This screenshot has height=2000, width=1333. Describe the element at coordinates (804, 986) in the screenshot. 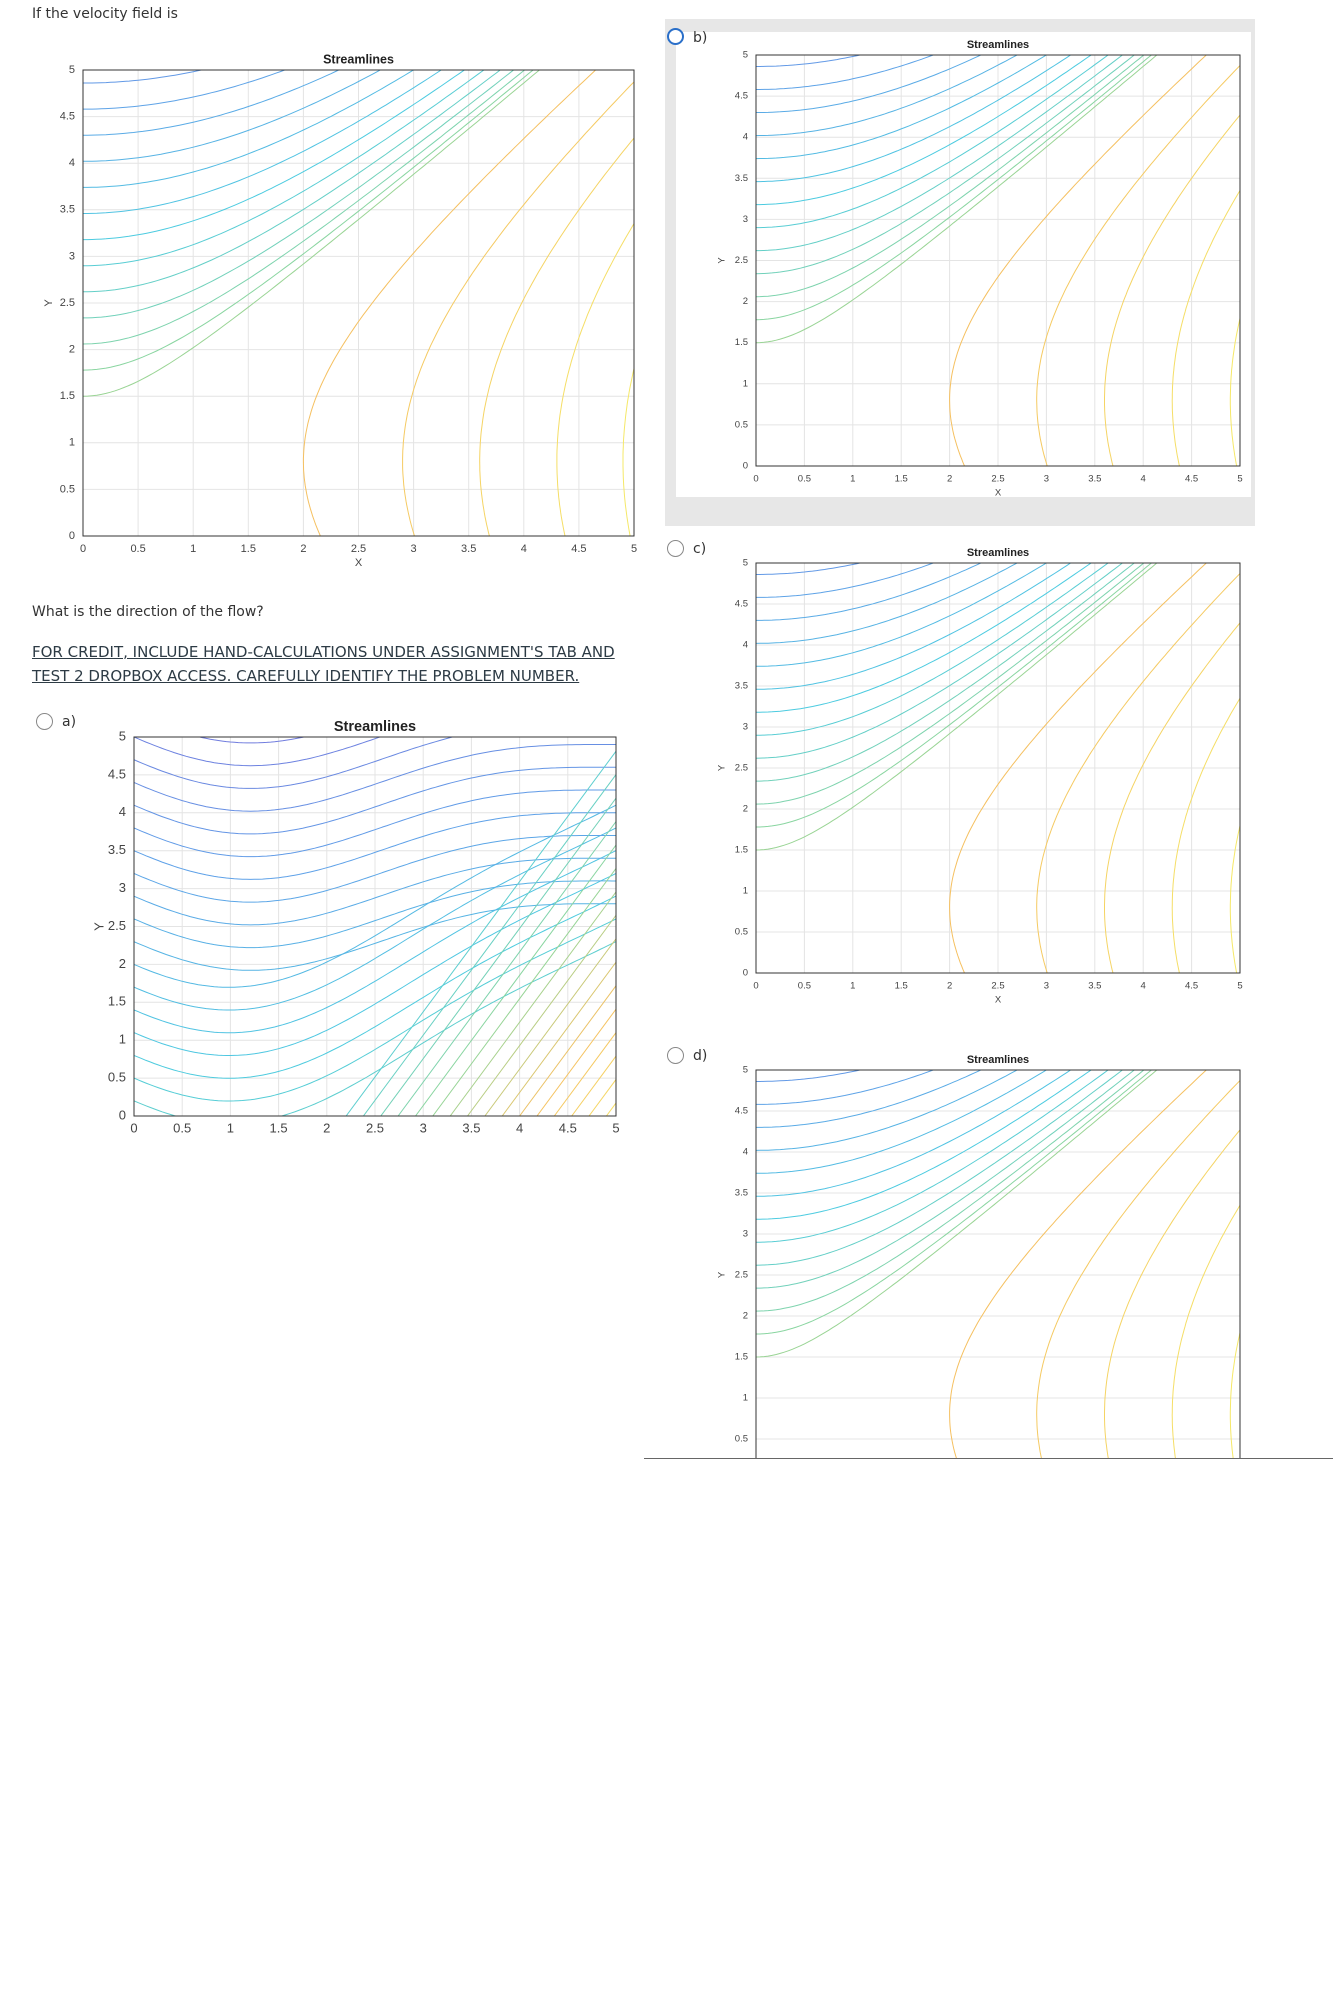

I see `x-tick-label: 0.5` at that location.